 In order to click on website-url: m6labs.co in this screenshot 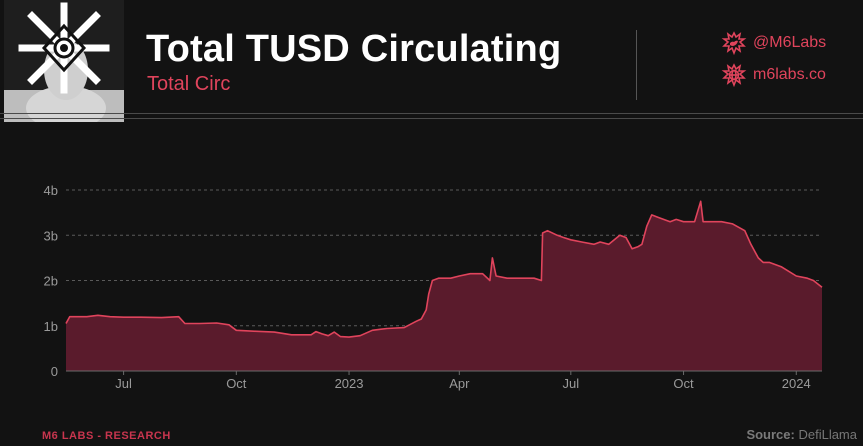, I will do `click(789, 74)`.